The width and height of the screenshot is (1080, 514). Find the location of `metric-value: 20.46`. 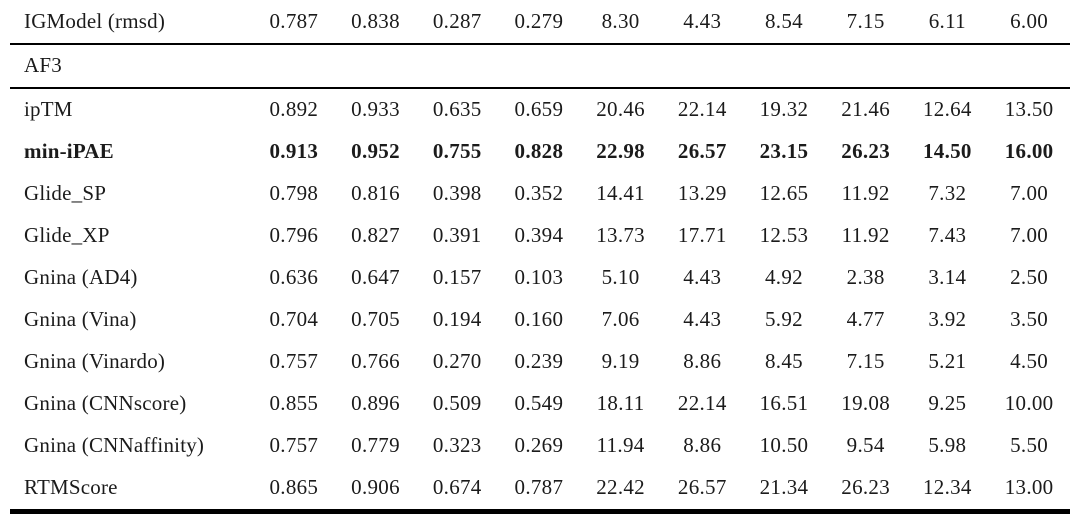

metric-value: 20.46 is located at coordinates (620, 109).